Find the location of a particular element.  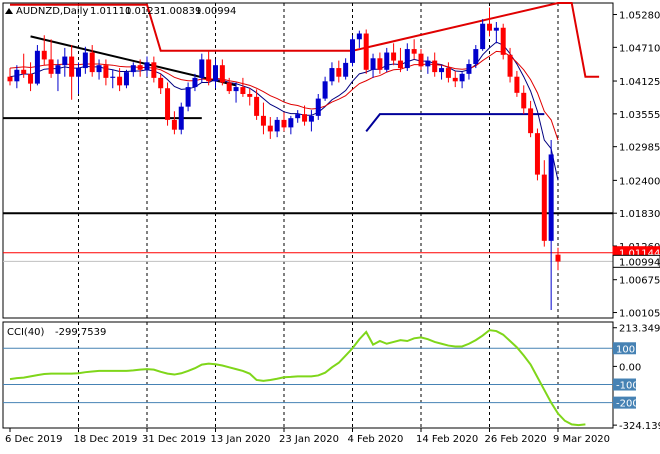

time-axis-label: 31 Dec 2019 is located at coordinates (174, 439).